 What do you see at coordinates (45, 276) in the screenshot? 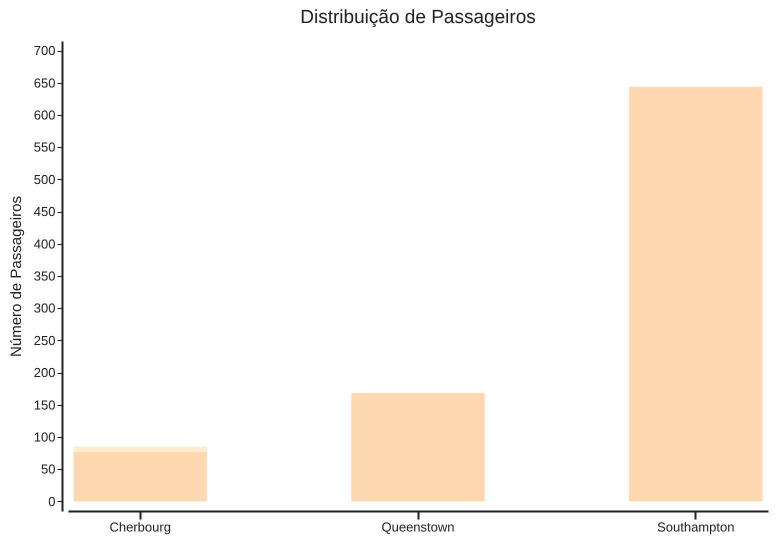
I see `y-tick-label: 350` at bounding box center [45, 276].